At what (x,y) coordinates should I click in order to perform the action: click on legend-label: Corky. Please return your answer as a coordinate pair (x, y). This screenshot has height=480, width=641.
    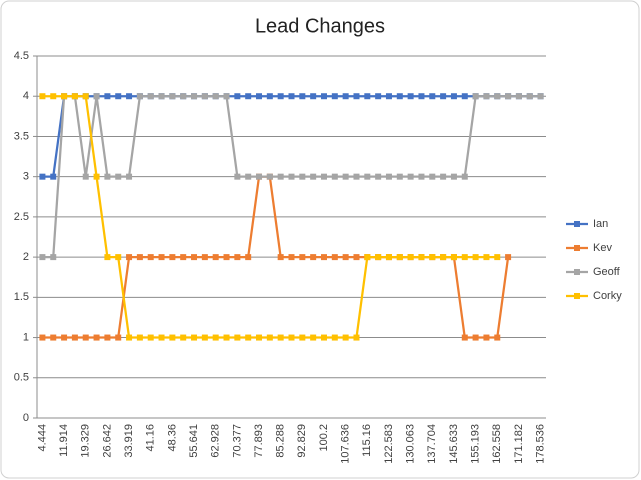
    Looking at the image, I should click on (607, 296).